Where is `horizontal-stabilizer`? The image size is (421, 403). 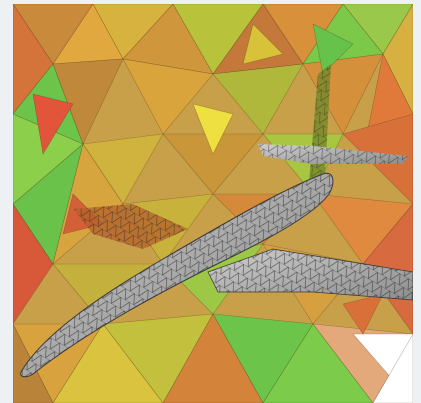
horizontal-stabilizer is located at coordinates (333, 154).